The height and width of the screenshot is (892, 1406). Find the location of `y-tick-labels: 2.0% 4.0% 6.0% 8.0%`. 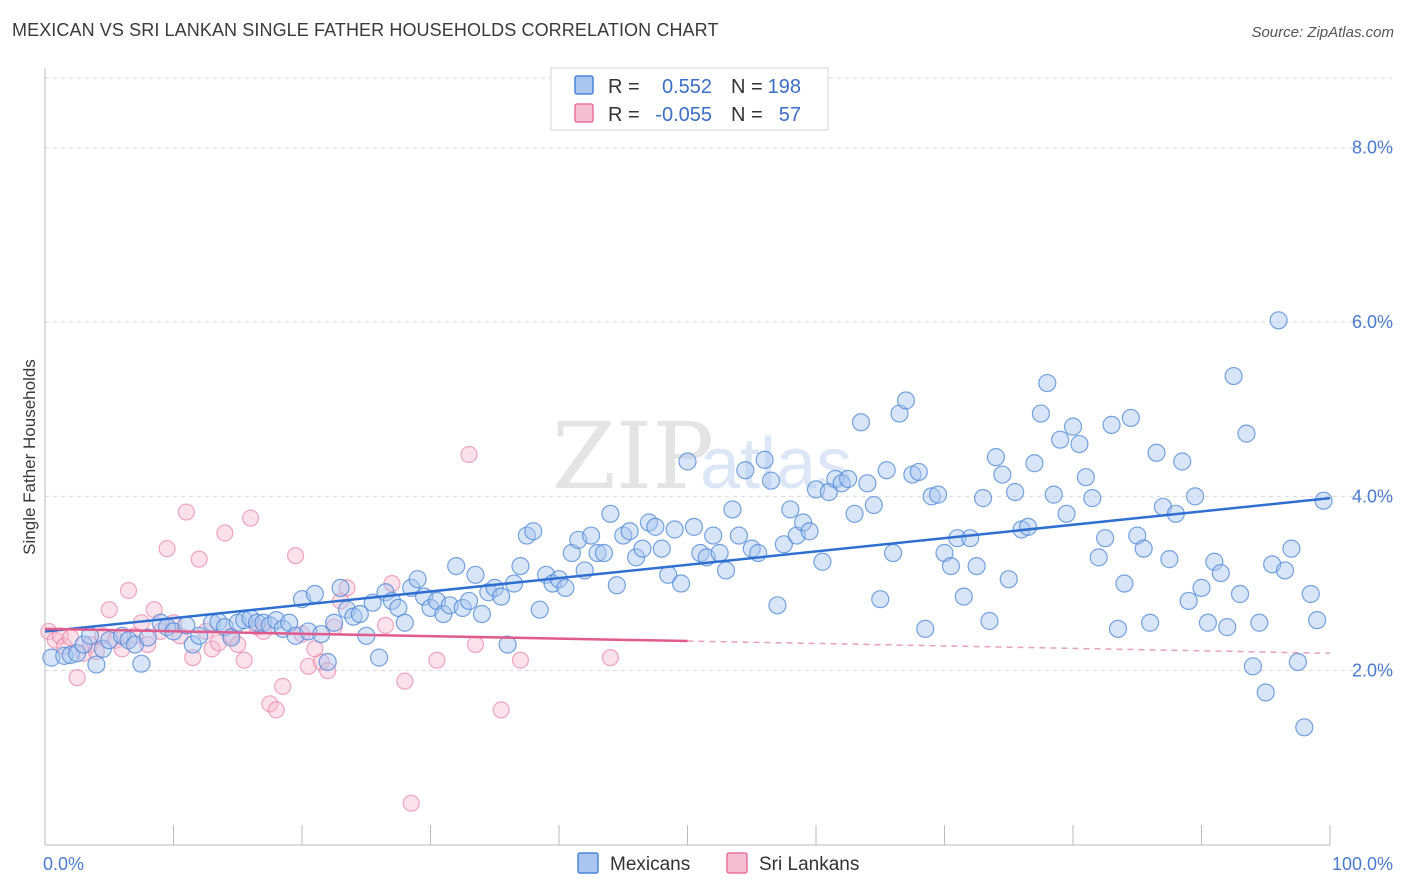

y-tick-labels: 2.0% 4.0% 6.0% 8.0% is located at coordinates (1372, 409).